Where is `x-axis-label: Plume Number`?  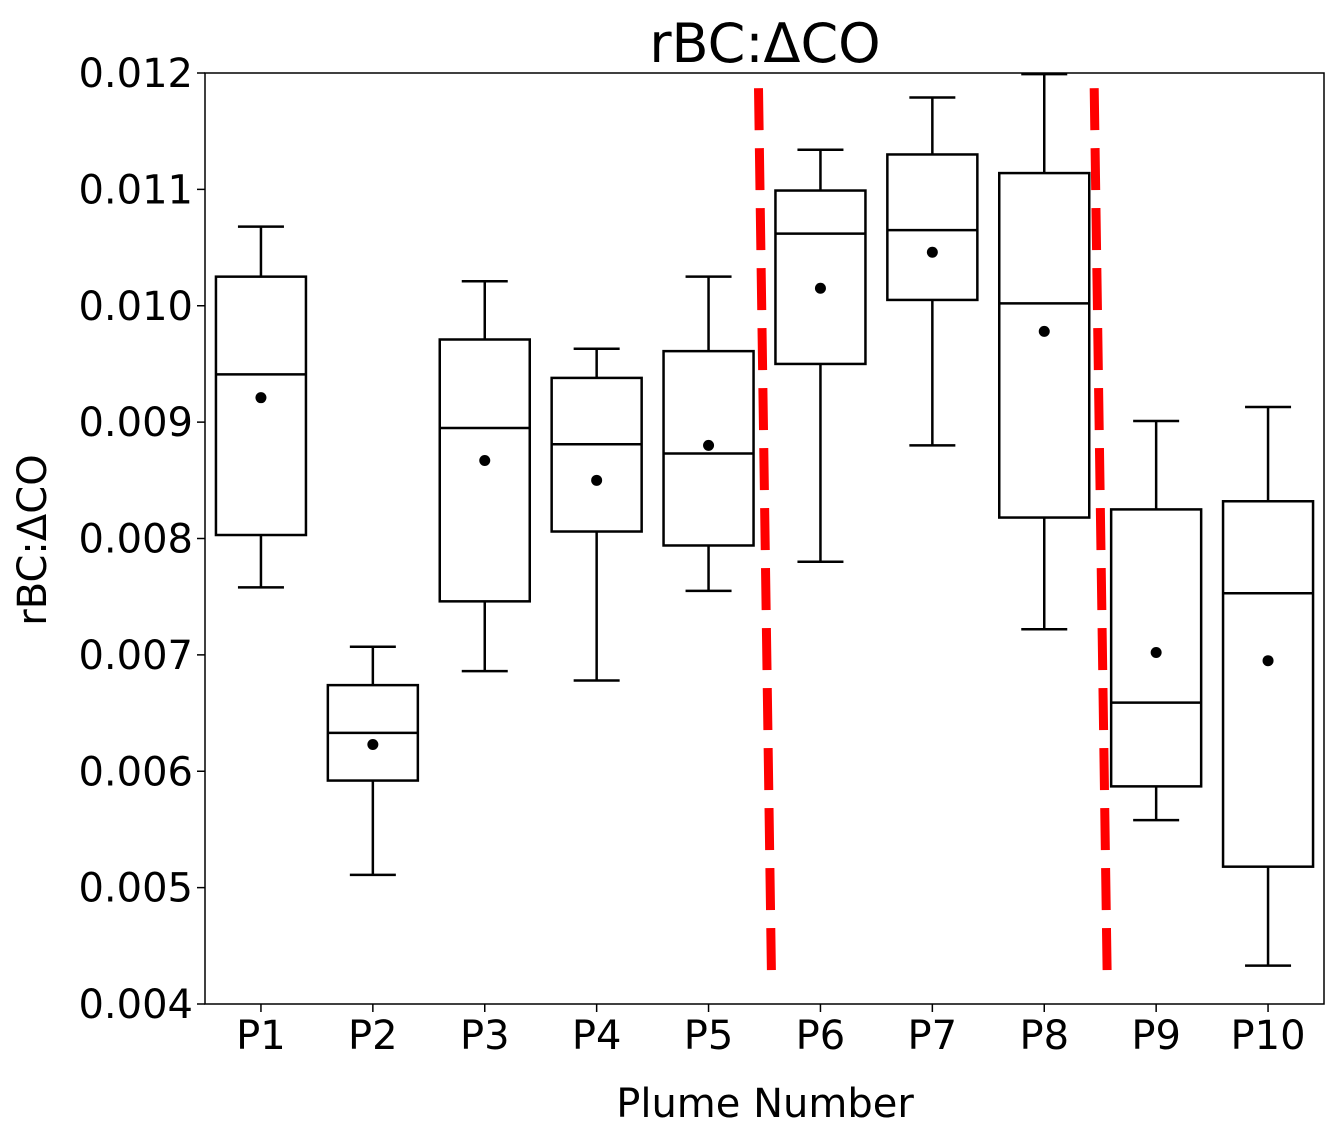
x-axis-label: Plume Number is located at coordinates (765, 1104).